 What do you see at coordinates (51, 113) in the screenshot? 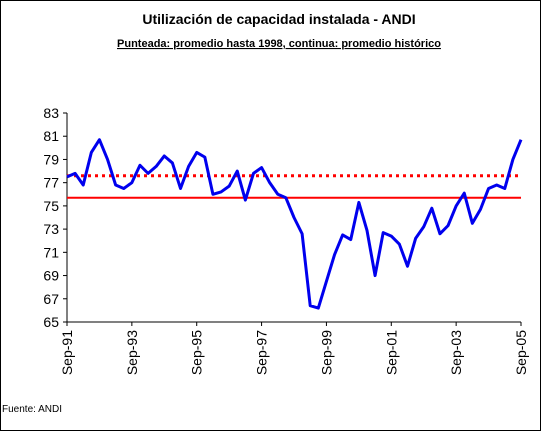
I see `y-tick-label: 83` at bounding box center [51, 113].